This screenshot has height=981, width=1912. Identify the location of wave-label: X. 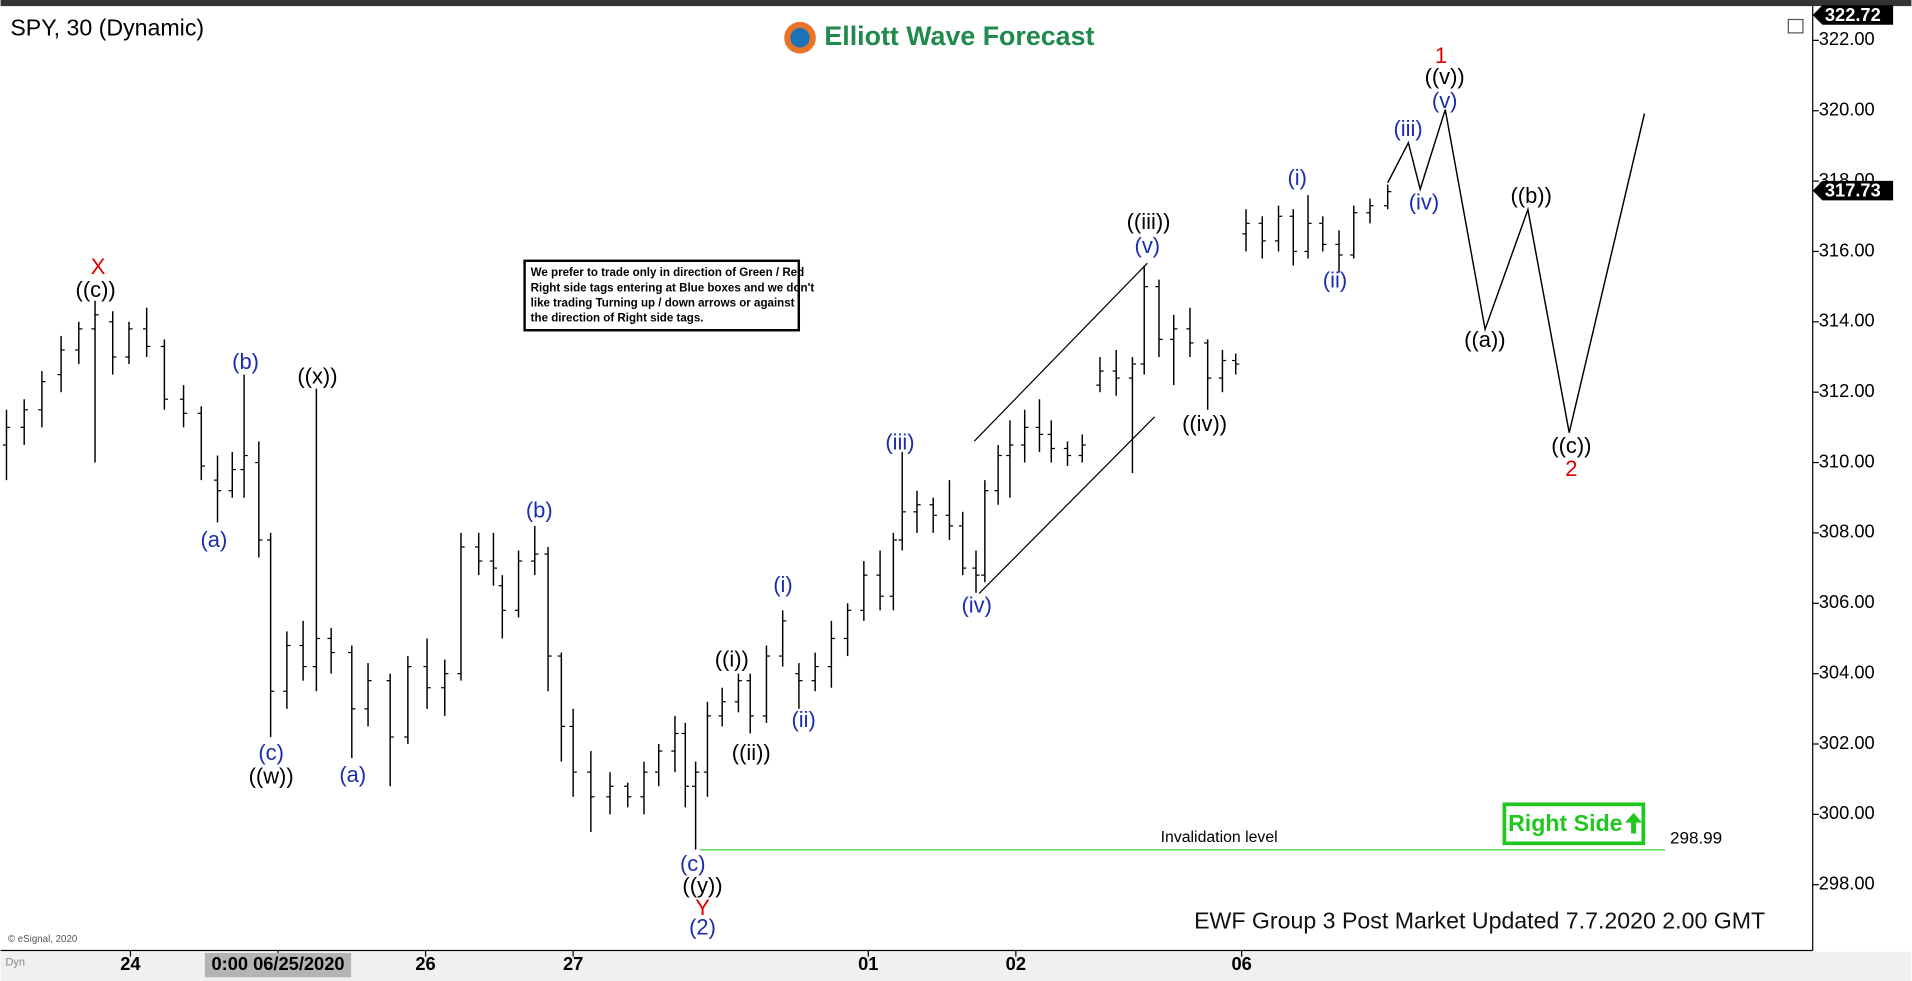
(98, 266).